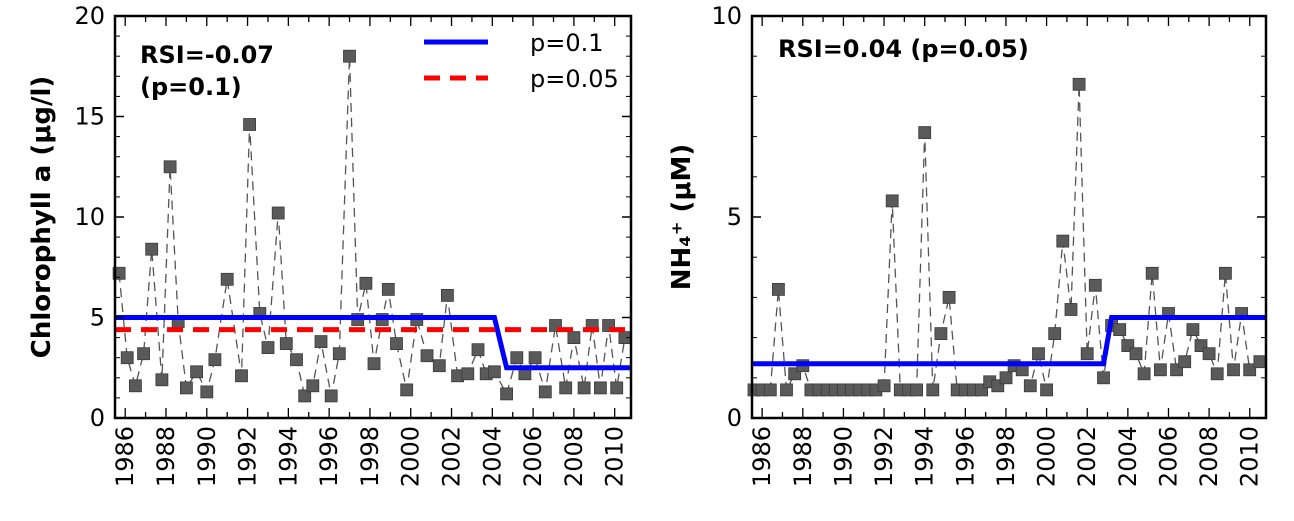 This screenshot has width=1294, height=521. What do you see at coordinates (682, 217) in the screenshot?
I see `ylabel-right: NH₄⁺ (μM)` at bounding box center [682, 217].